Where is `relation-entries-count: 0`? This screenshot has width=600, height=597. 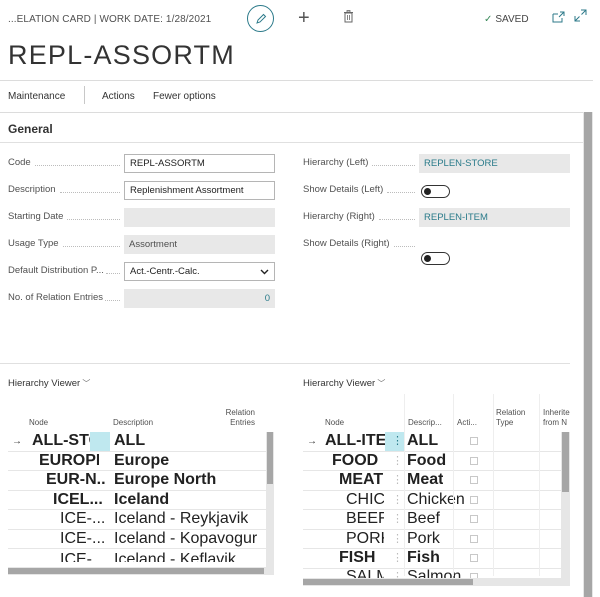
relation-entries-count: 0 is located at coordinates (199, 298).